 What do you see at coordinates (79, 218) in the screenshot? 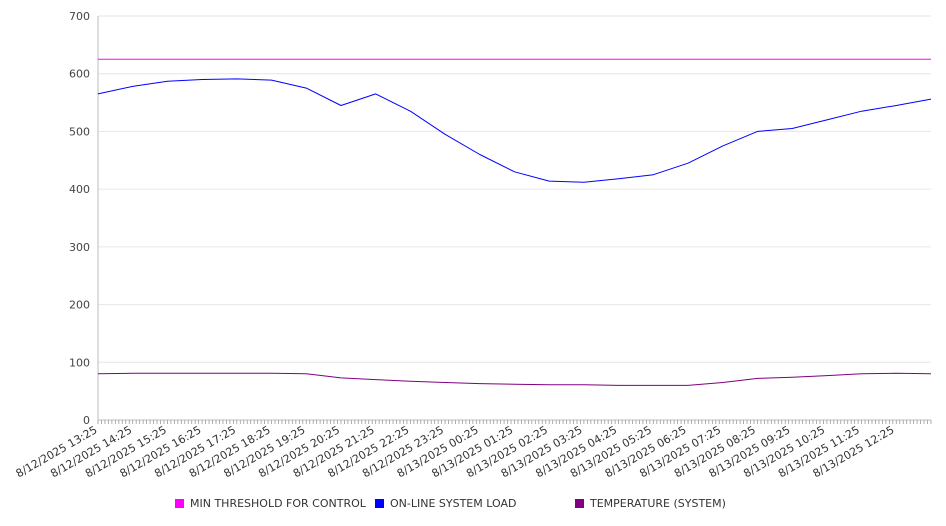
I see `y-axis-ticks: 0 100 200 300 400 500 600 700` at bounding box center [79, 218].